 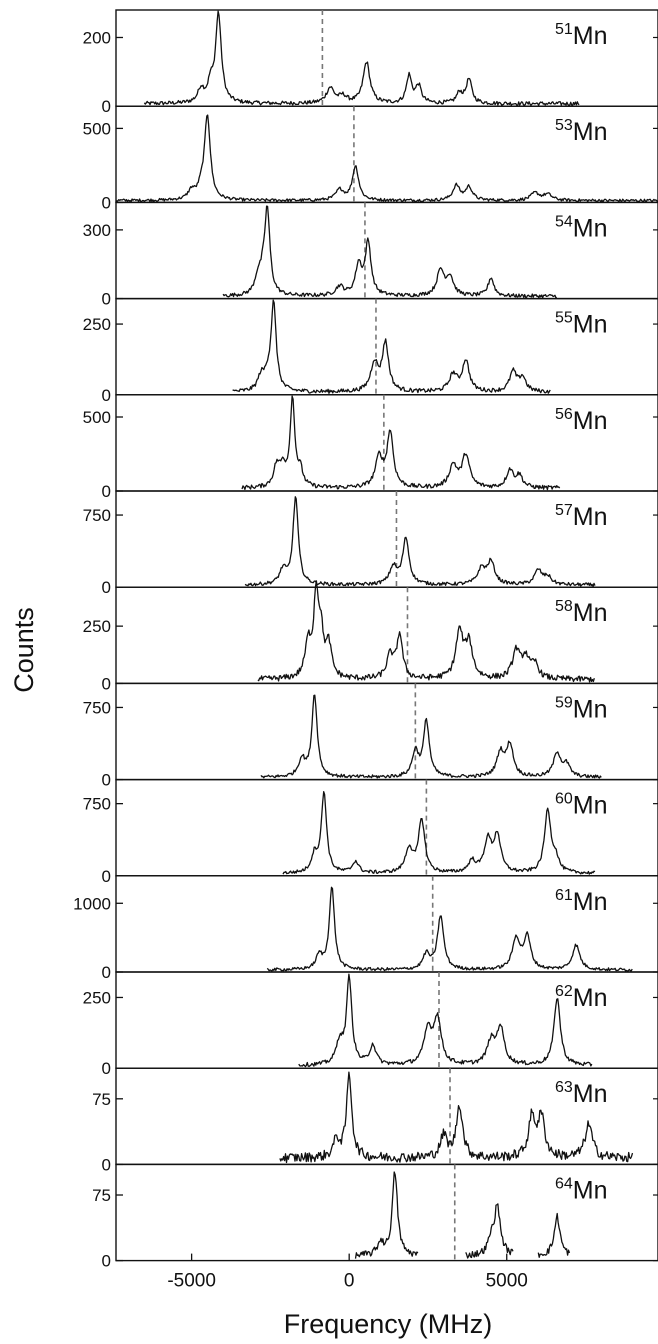 I want to click on panel-61mn: 0 1000 61Mn, so click(x=365, y=928).